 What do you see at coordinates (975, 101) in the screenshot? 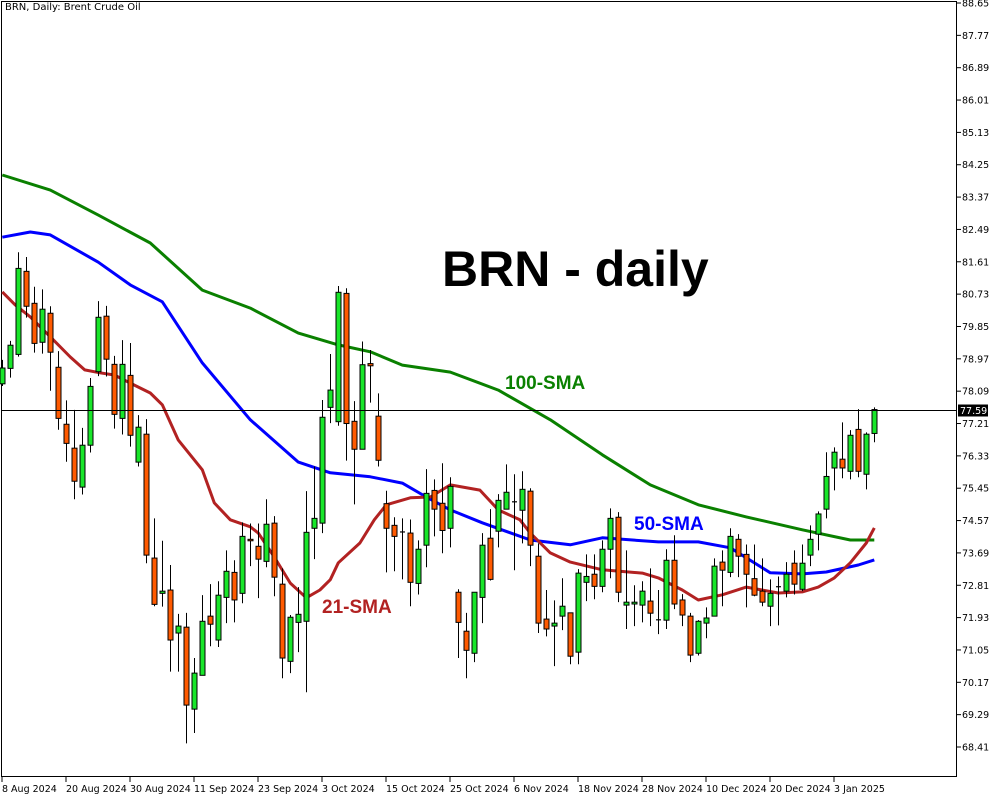
I see `y-tick-label: 86.01` at bounding box center [975, 101].